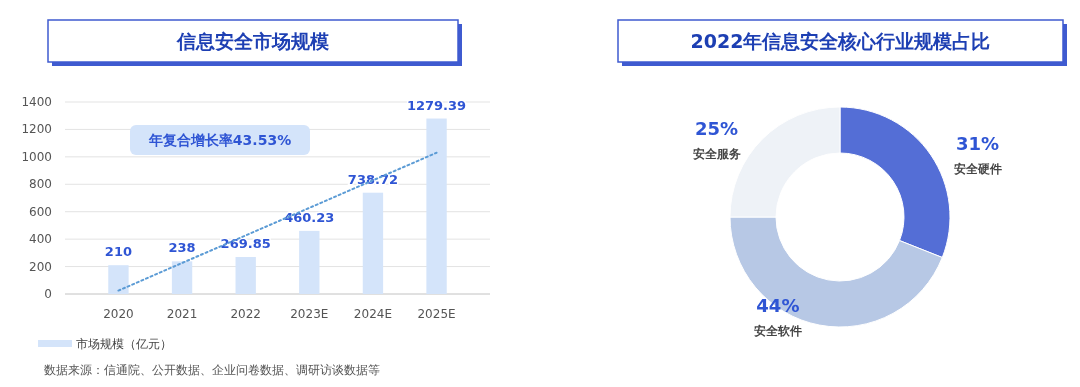 The image size is (1080, 387). I want to click on y-tick-label: 800, so click(40, 184).